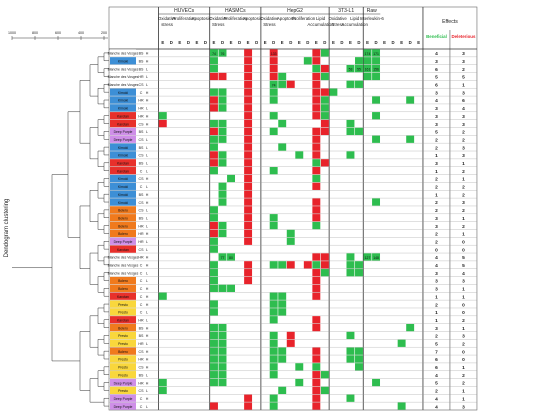 This screenshot has width=550, height=420. Describe the element at coordinates (463, 360) in the screenshot. I see `deleterious-count: 0` at that location.